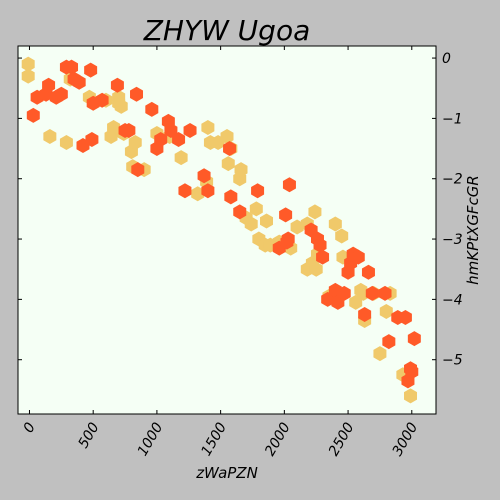  What do you see at coordinates (473, 230) in the screenshot?
I see `y-axis-label: hmKPtXGFcGR` at bounding box center [473, 230].